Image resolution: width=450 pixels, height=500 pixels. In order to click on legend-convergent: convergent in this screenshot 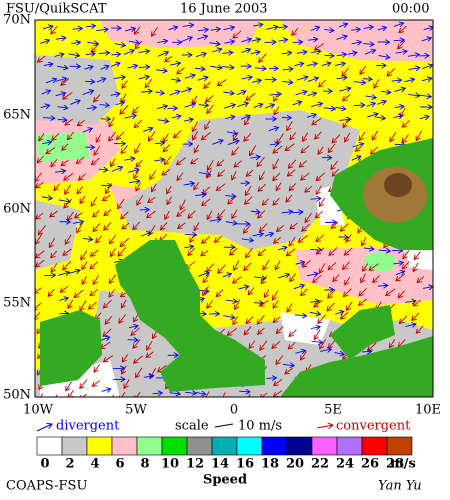, I will do `click(373, 426)`.